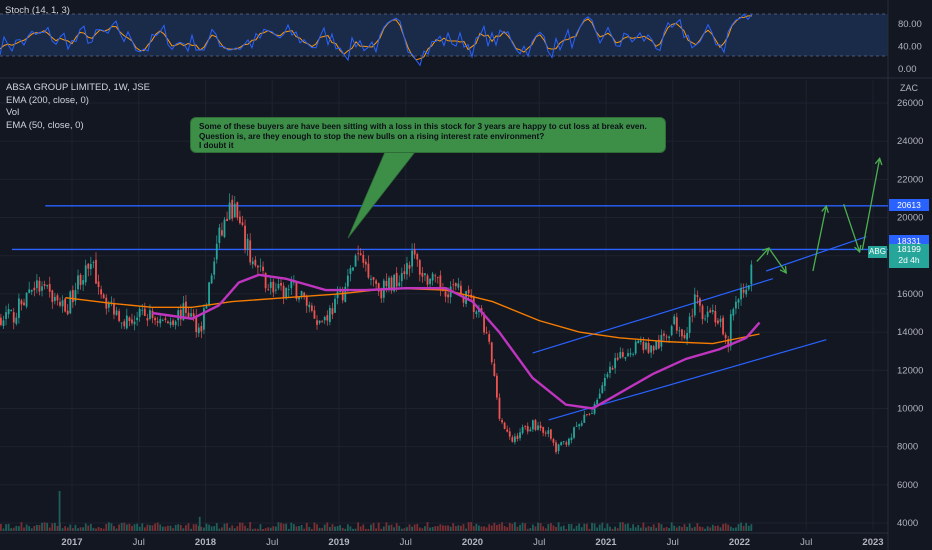  I want to click on stoch-legend: Stoch (14, 1, 3), so click(37, 10).